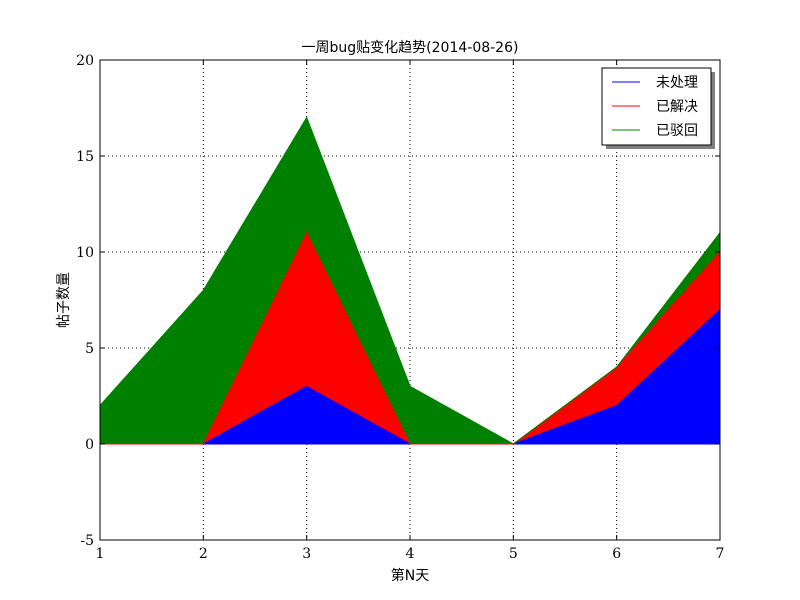 This screenshot has height=600, width=800. What do you see at coordinates (64, 300) in the screenshot?
I see `y-axis-label: 帖子数量` at bounding box center [64, 300].